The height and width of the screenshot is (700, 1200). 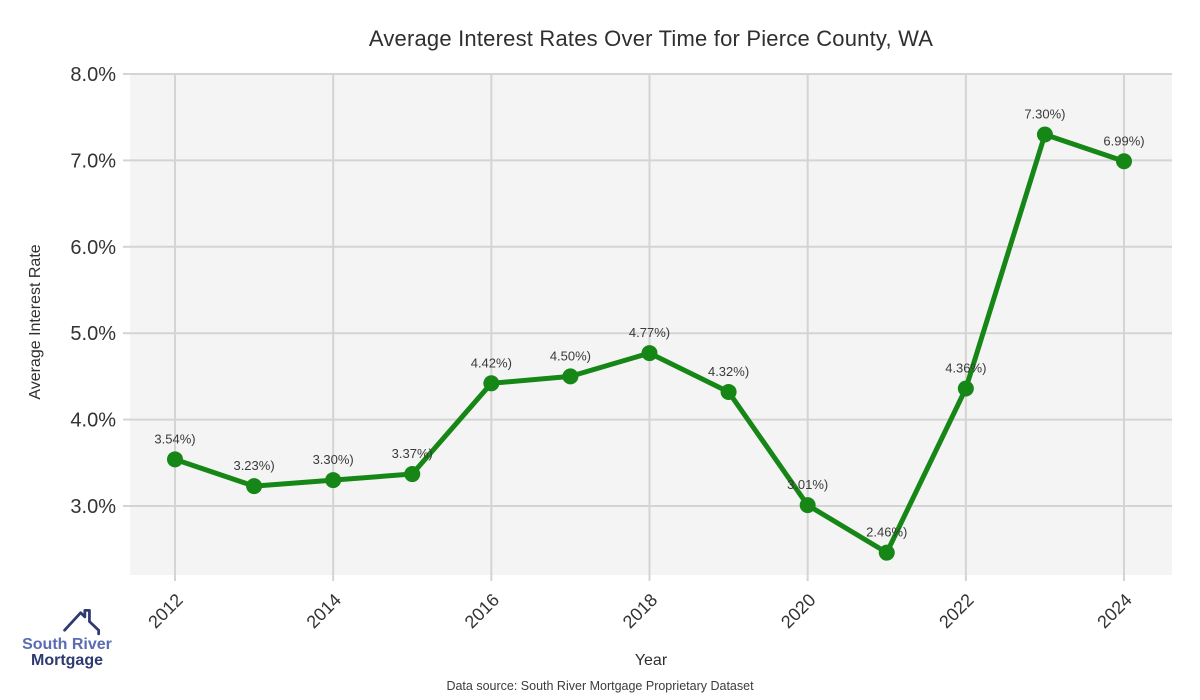 What do you see at coordinates (886, 532) in the screenshot?
I see `data-point-label: 2.46%)` at bounding box center [886, 532].